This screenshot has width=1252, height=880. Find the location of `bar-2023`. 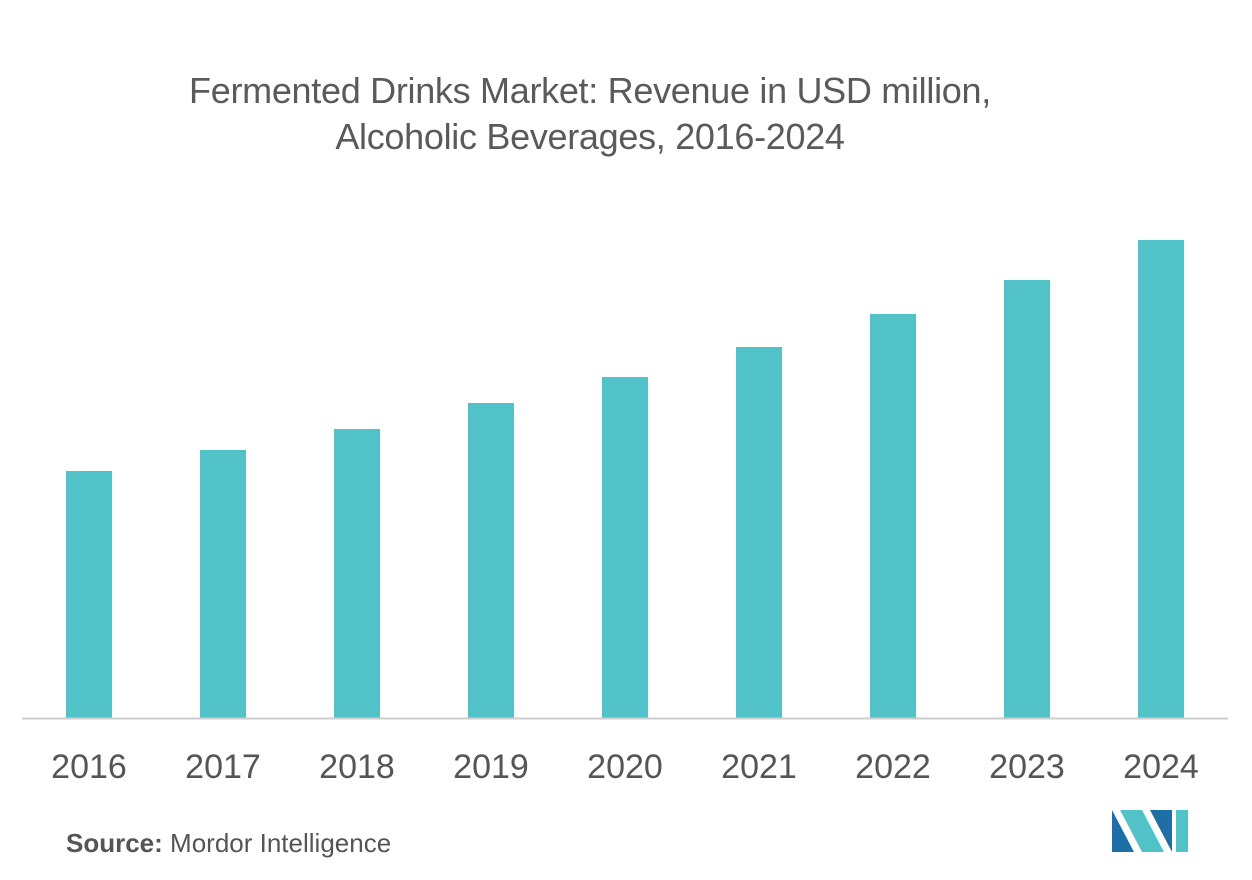

bar-2023 is located at coordinates (1027, 499).